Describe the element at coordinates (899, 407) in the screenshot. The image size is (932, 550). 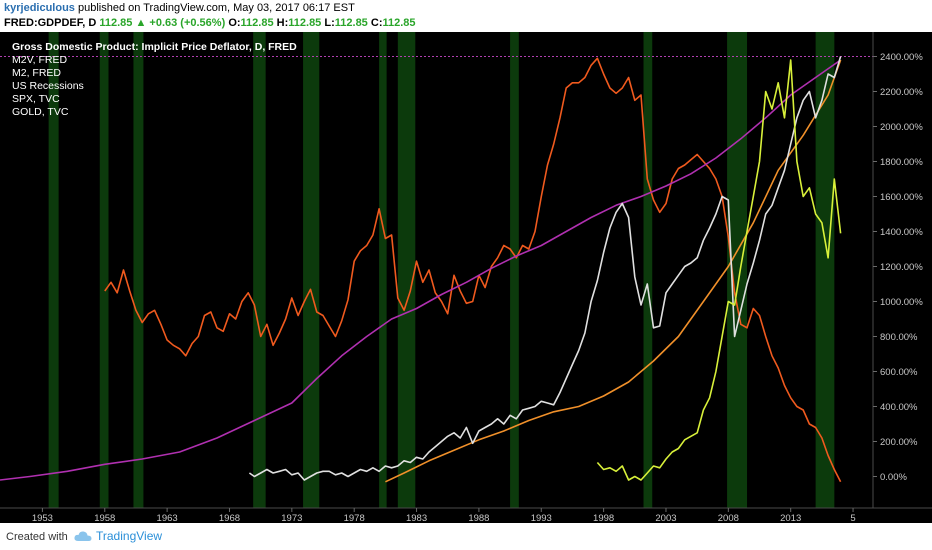
I see `y-tick-label: 400.00%` at that location.